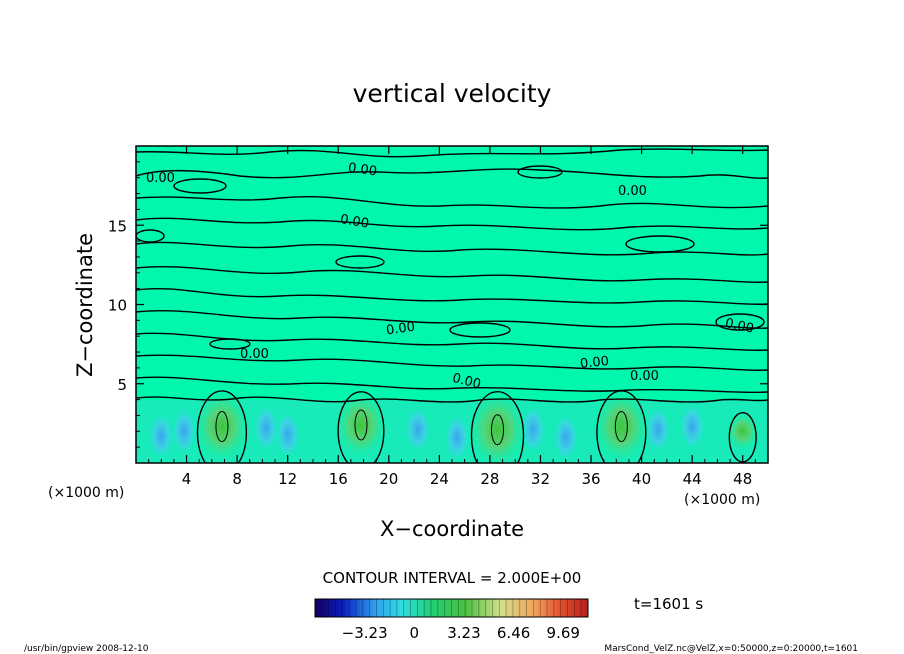 This screenshot has width=904, height=654. I want to click on colorbar-ticks: −3.23 0 3.23 6.46 9.69, so click(461, 633).